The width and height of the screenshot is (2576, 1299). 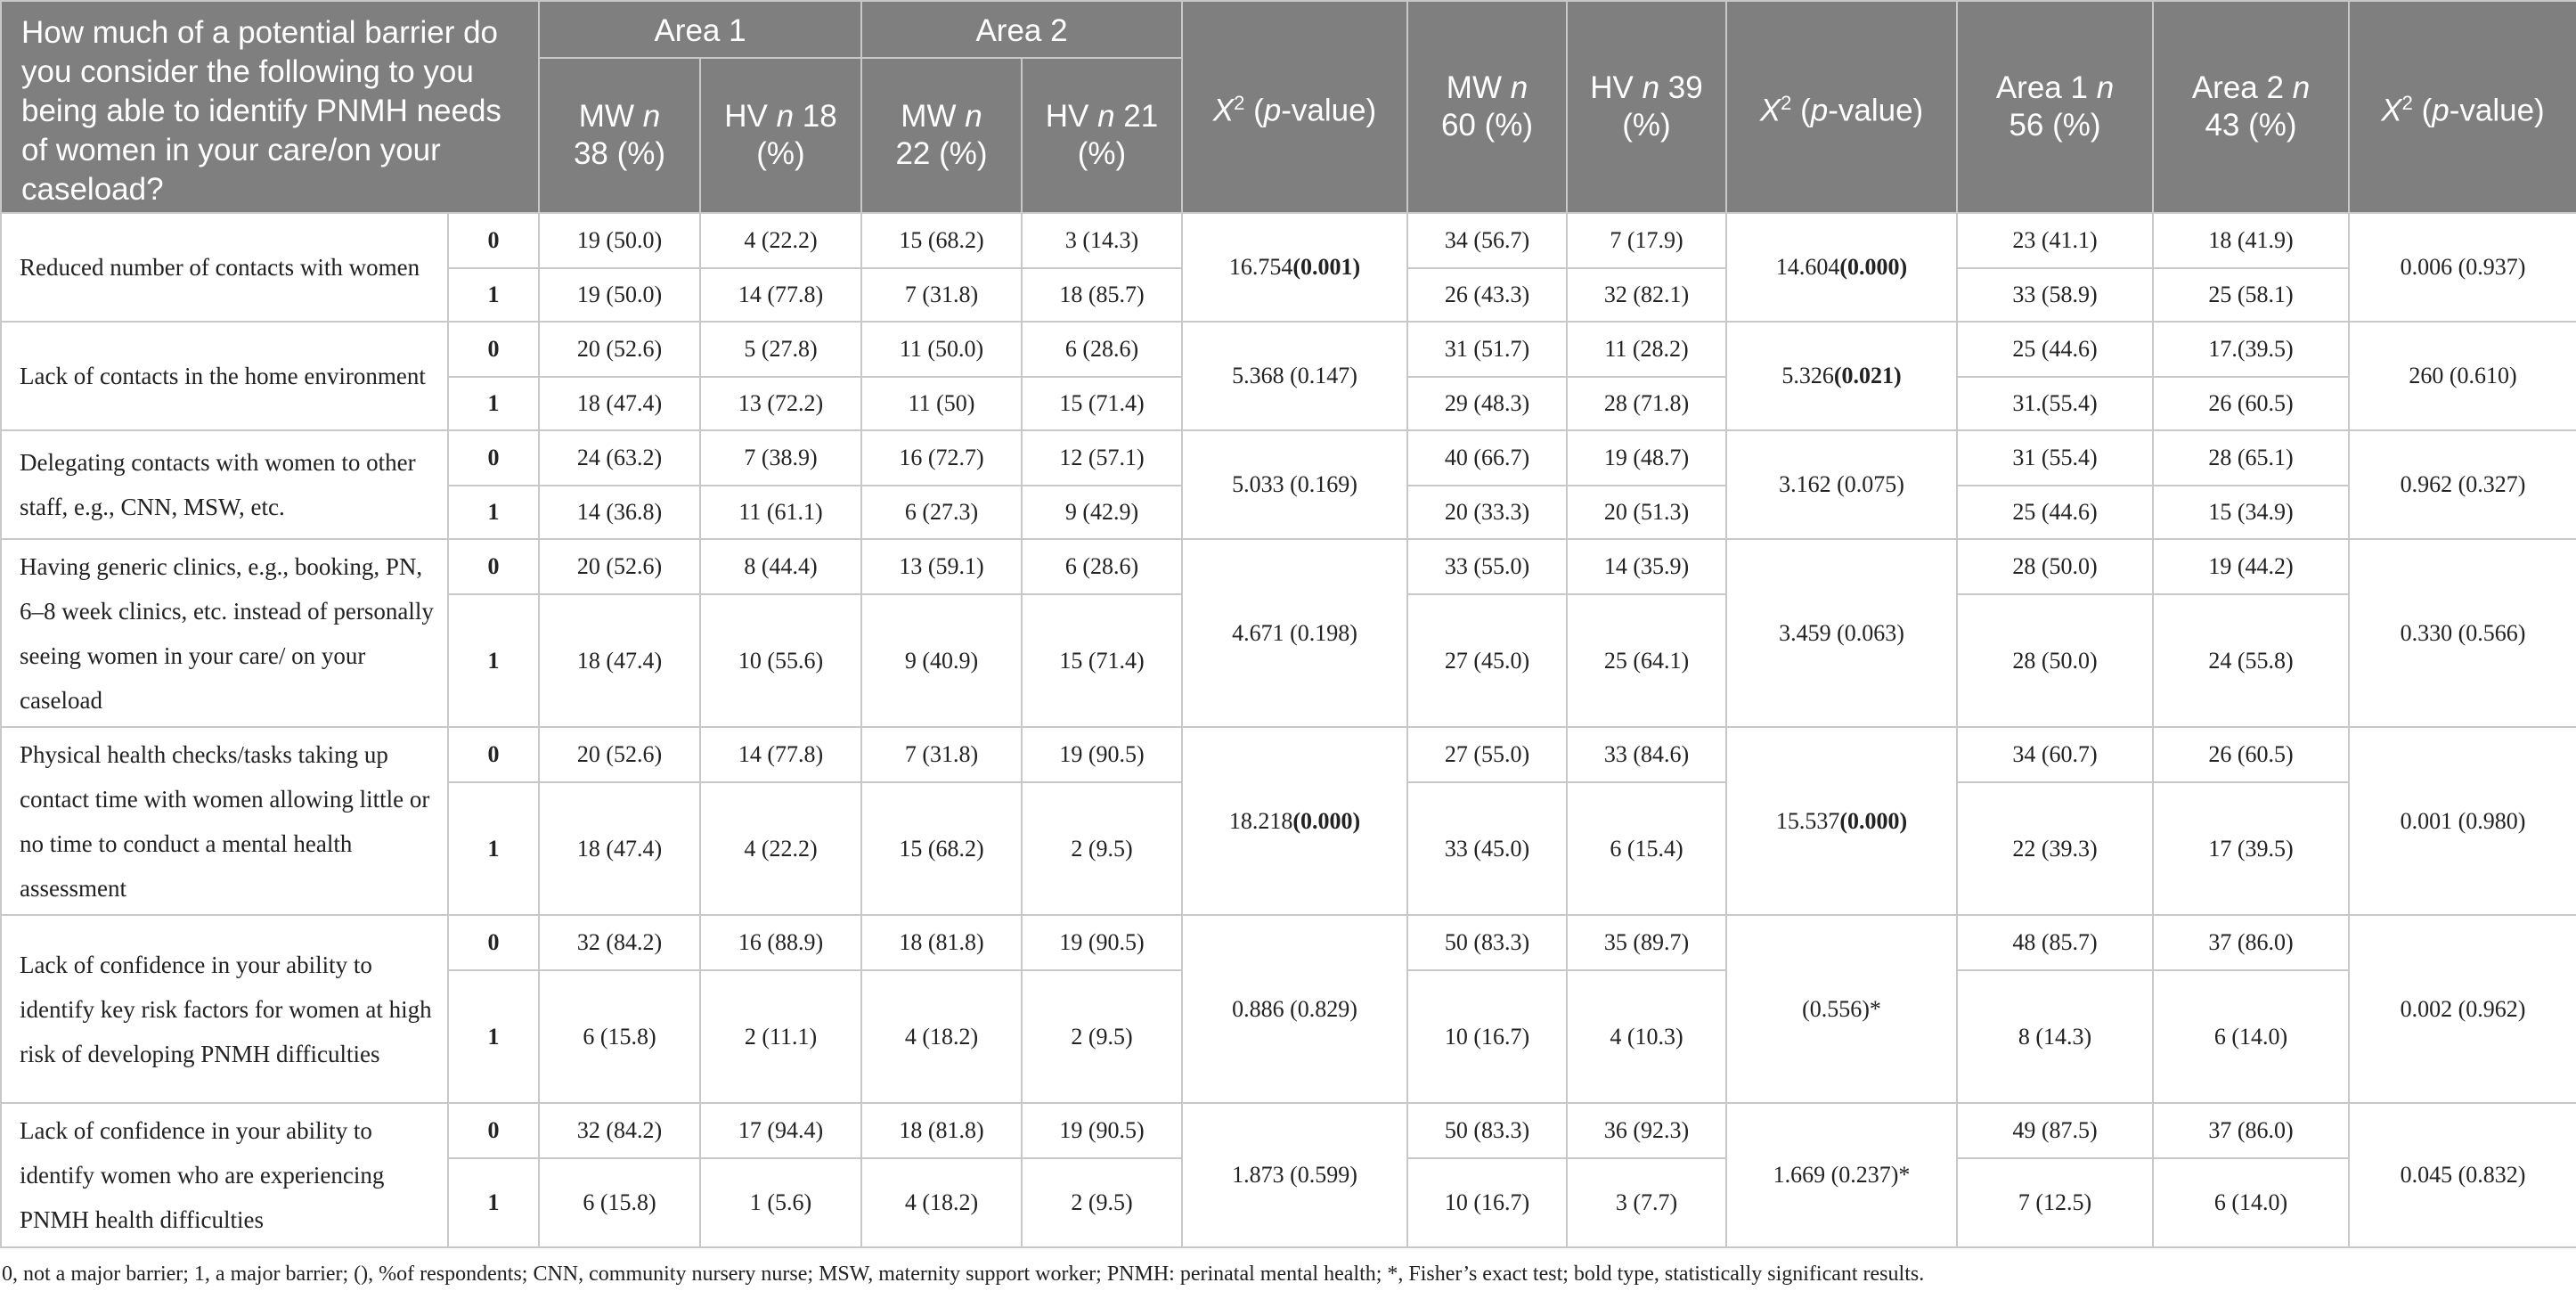 I want to click on cell-chi-square-2: 3.162 (0.075), so click(x=1842, y=484).